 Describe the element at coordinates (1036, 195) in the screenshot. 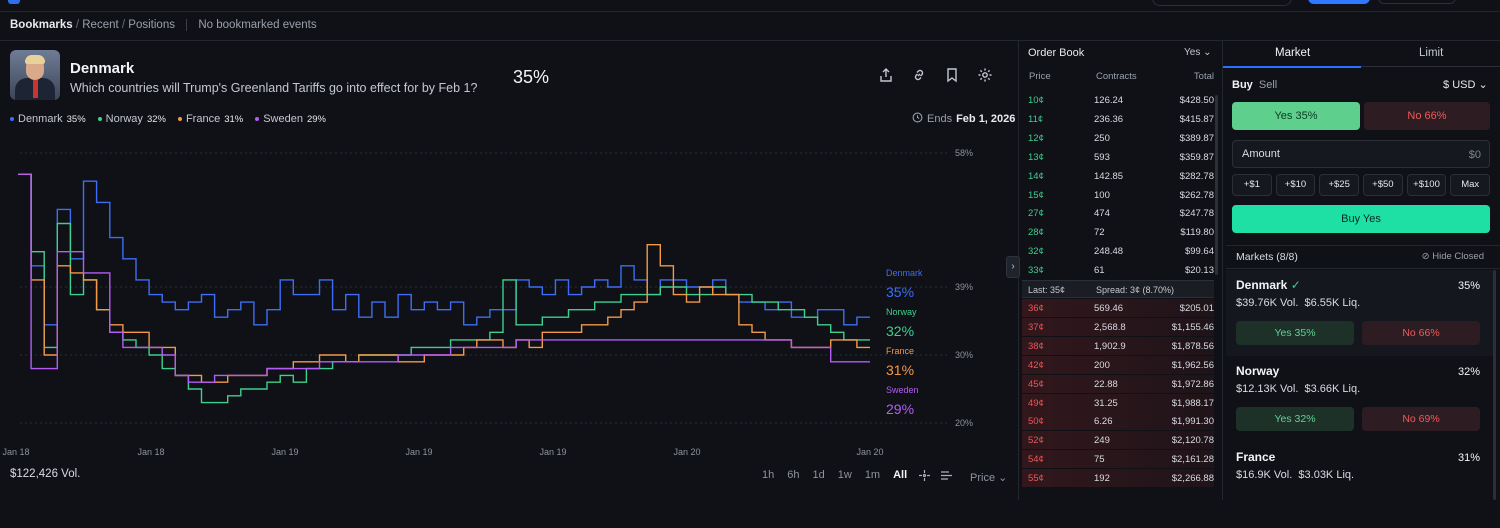

I see `order-price: 15¢` at that location.